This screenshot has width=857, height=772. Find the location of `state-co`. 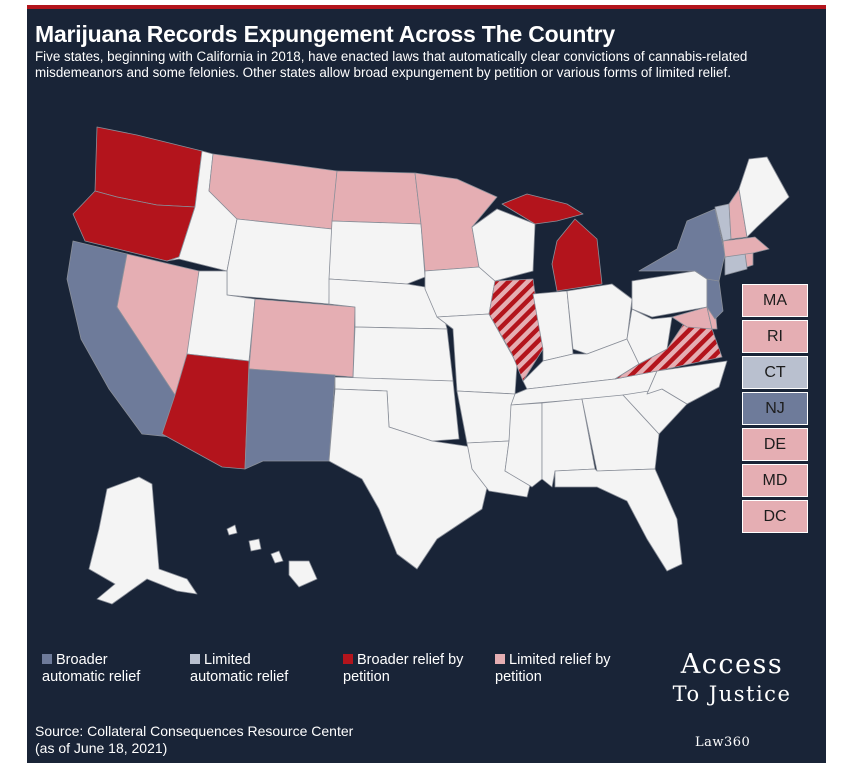

state-co is located at coordinates (302, 338).